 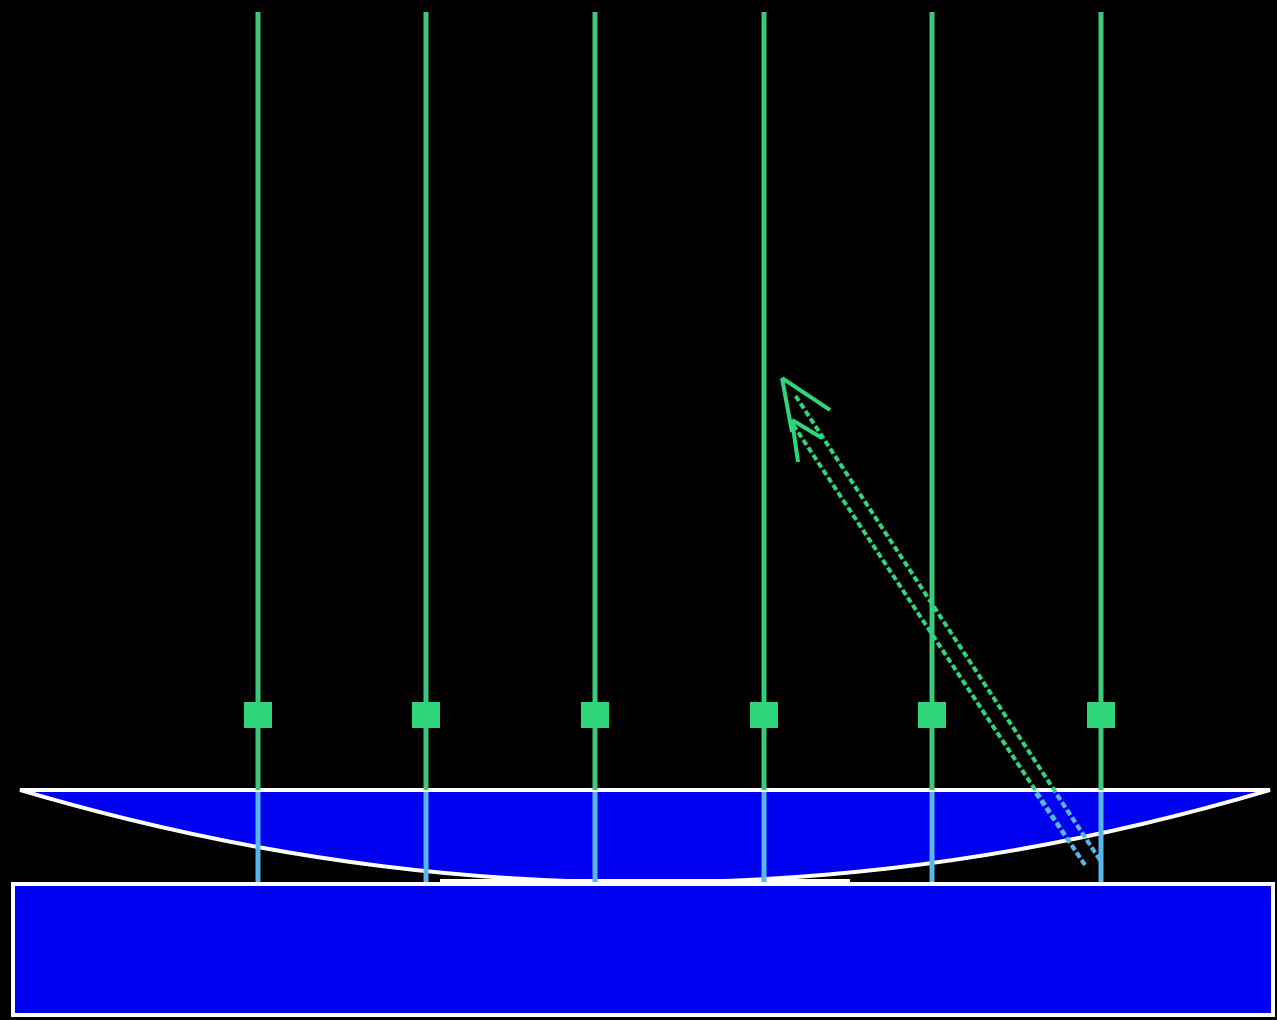 I want to click on reflected-rays-in-lens, so click(x=1067, y=828).